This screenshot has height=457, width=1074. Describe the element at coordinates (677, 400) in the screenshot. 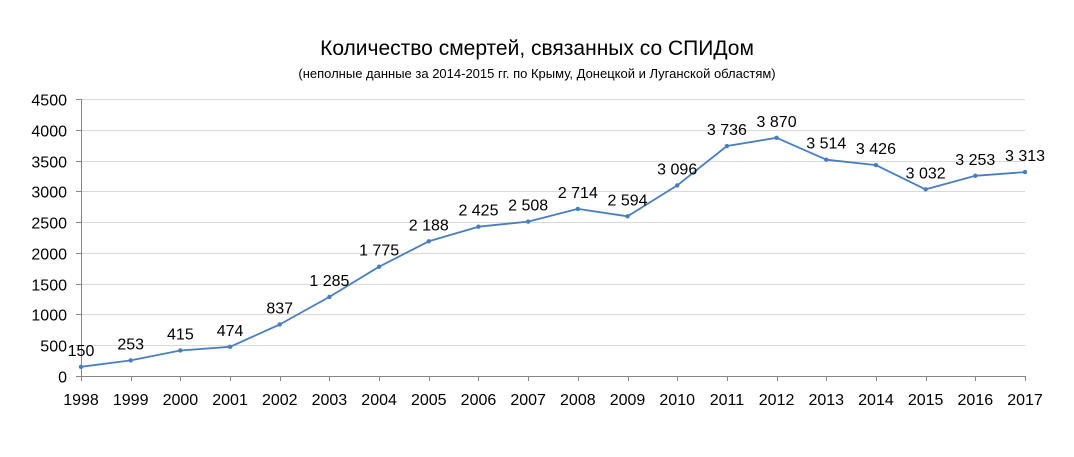

I see `x-tick-label: 2010` at that location.